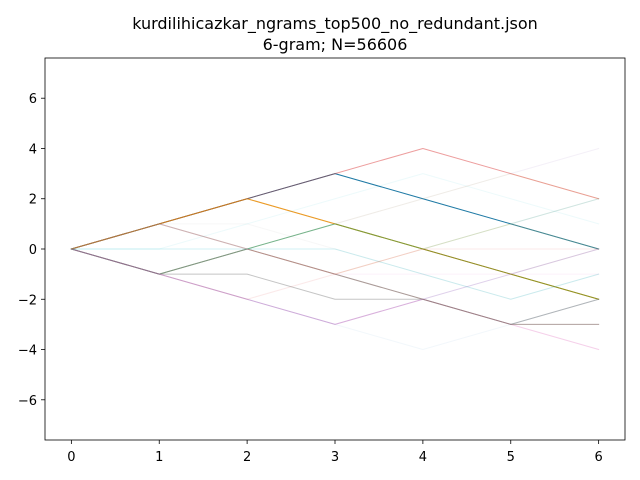  I want to click on y-tick-label: 2, so click(33, 200).